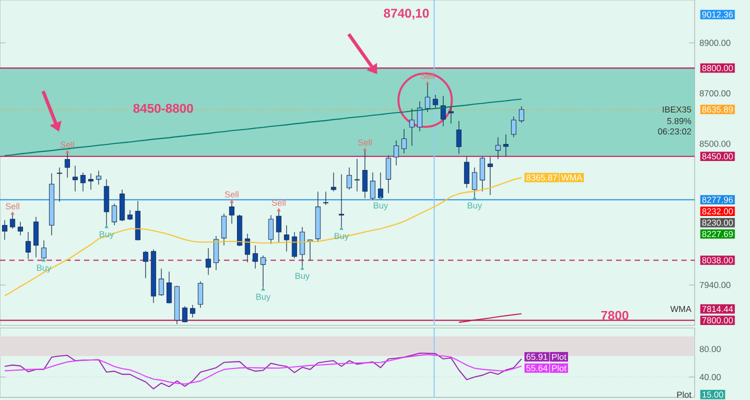  What do you see at coordinates (163, 108) in the screenshot?
I see `annotation: 8450-8800` at bounding box center [163, 108].